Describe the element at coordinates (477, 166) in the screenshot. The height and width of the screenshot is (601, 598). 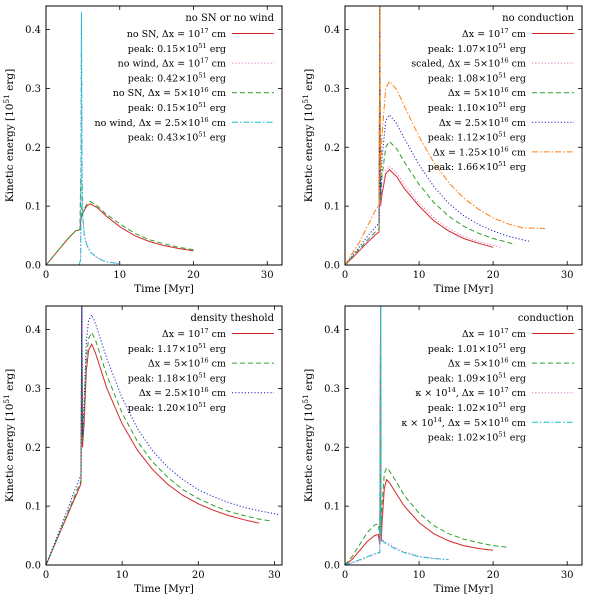
I see `legend-entry-peak: peak: 1.66×1051 erg` at that location.